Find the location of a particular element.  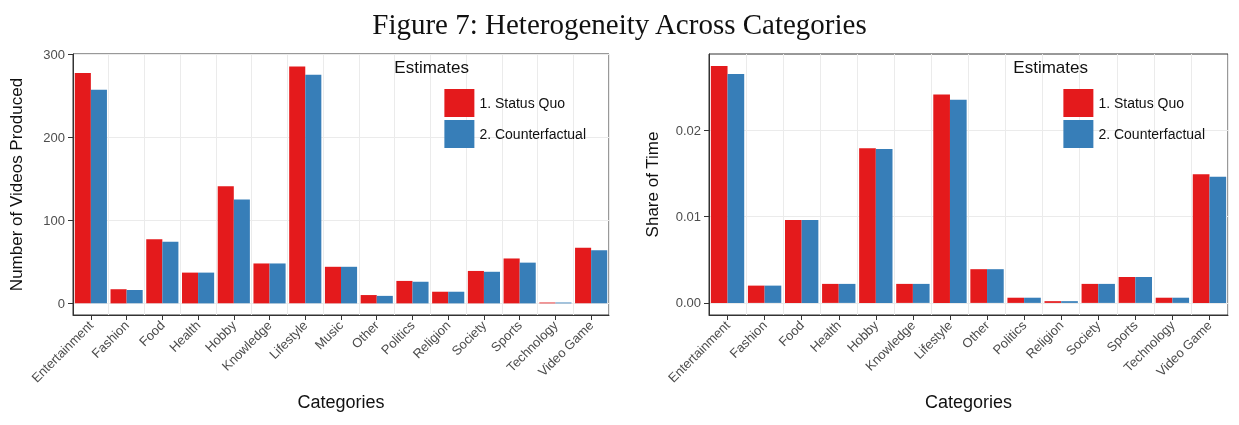

y-tick-label: 300 is located at coordinates (54, 54).